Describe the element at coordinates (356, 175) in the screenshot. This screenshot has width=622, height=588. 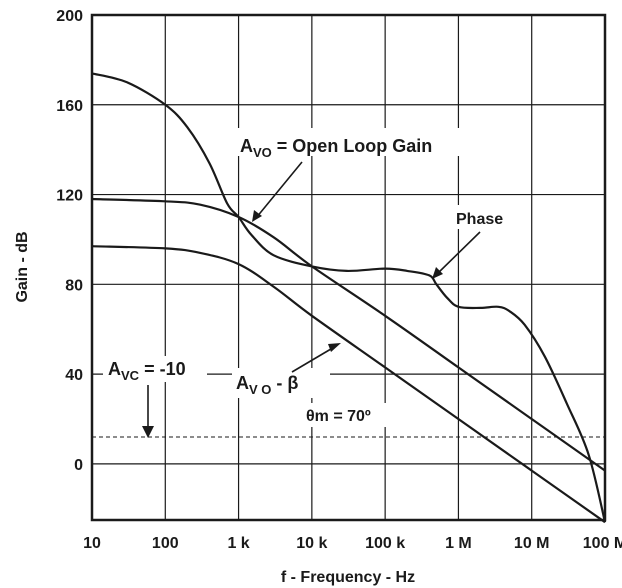
I see `annotation-open-loop-gain: AVO = Open Loop Gain` at that location.